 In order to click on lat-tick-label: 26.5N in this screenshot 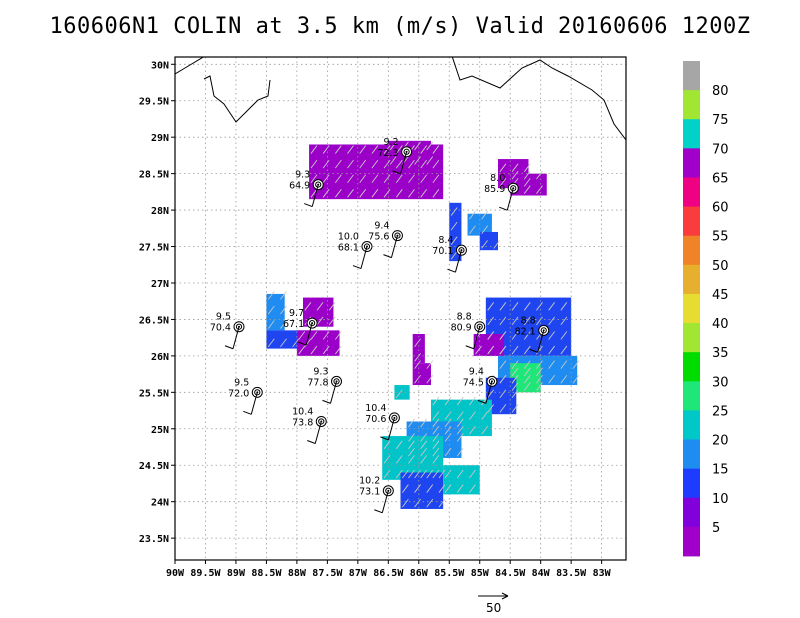, I will do `click(154, 320)`.